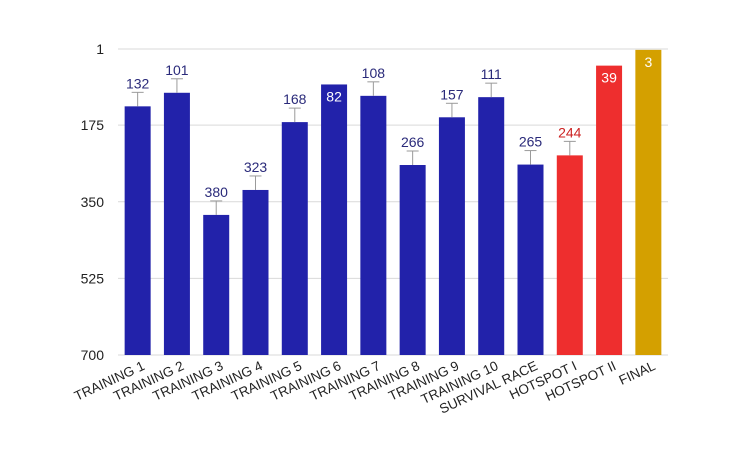 This screenshot has height=464, width=750. I want to click on data-label: 132, so click(138, 83).